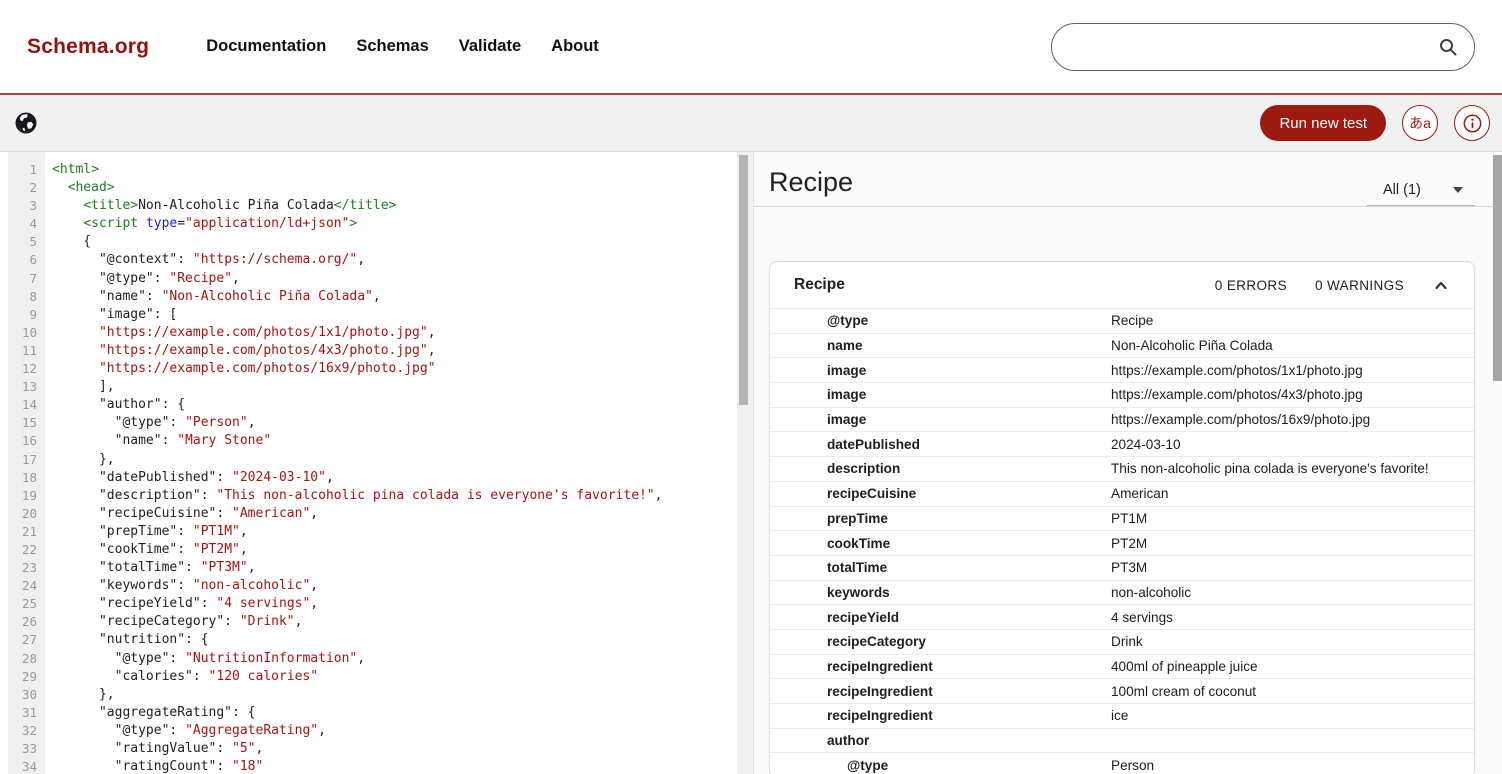 The width and height of the screenshot is (1502, 774). Describe the element at coordinates (1122, 616) in the screenshot. I see `property-row: recipeYield 4 servings` at that location.